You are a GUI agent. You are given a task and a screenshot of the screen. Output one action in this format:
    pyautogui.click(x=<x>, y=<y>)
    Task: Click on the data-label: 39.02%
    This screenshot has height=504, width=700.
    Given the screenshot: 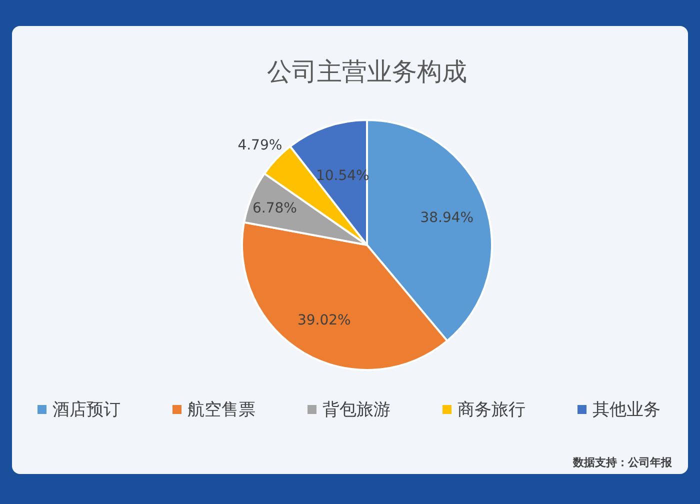 What is the action you would take?
    pyautogui.click(x=324, y=320)
    